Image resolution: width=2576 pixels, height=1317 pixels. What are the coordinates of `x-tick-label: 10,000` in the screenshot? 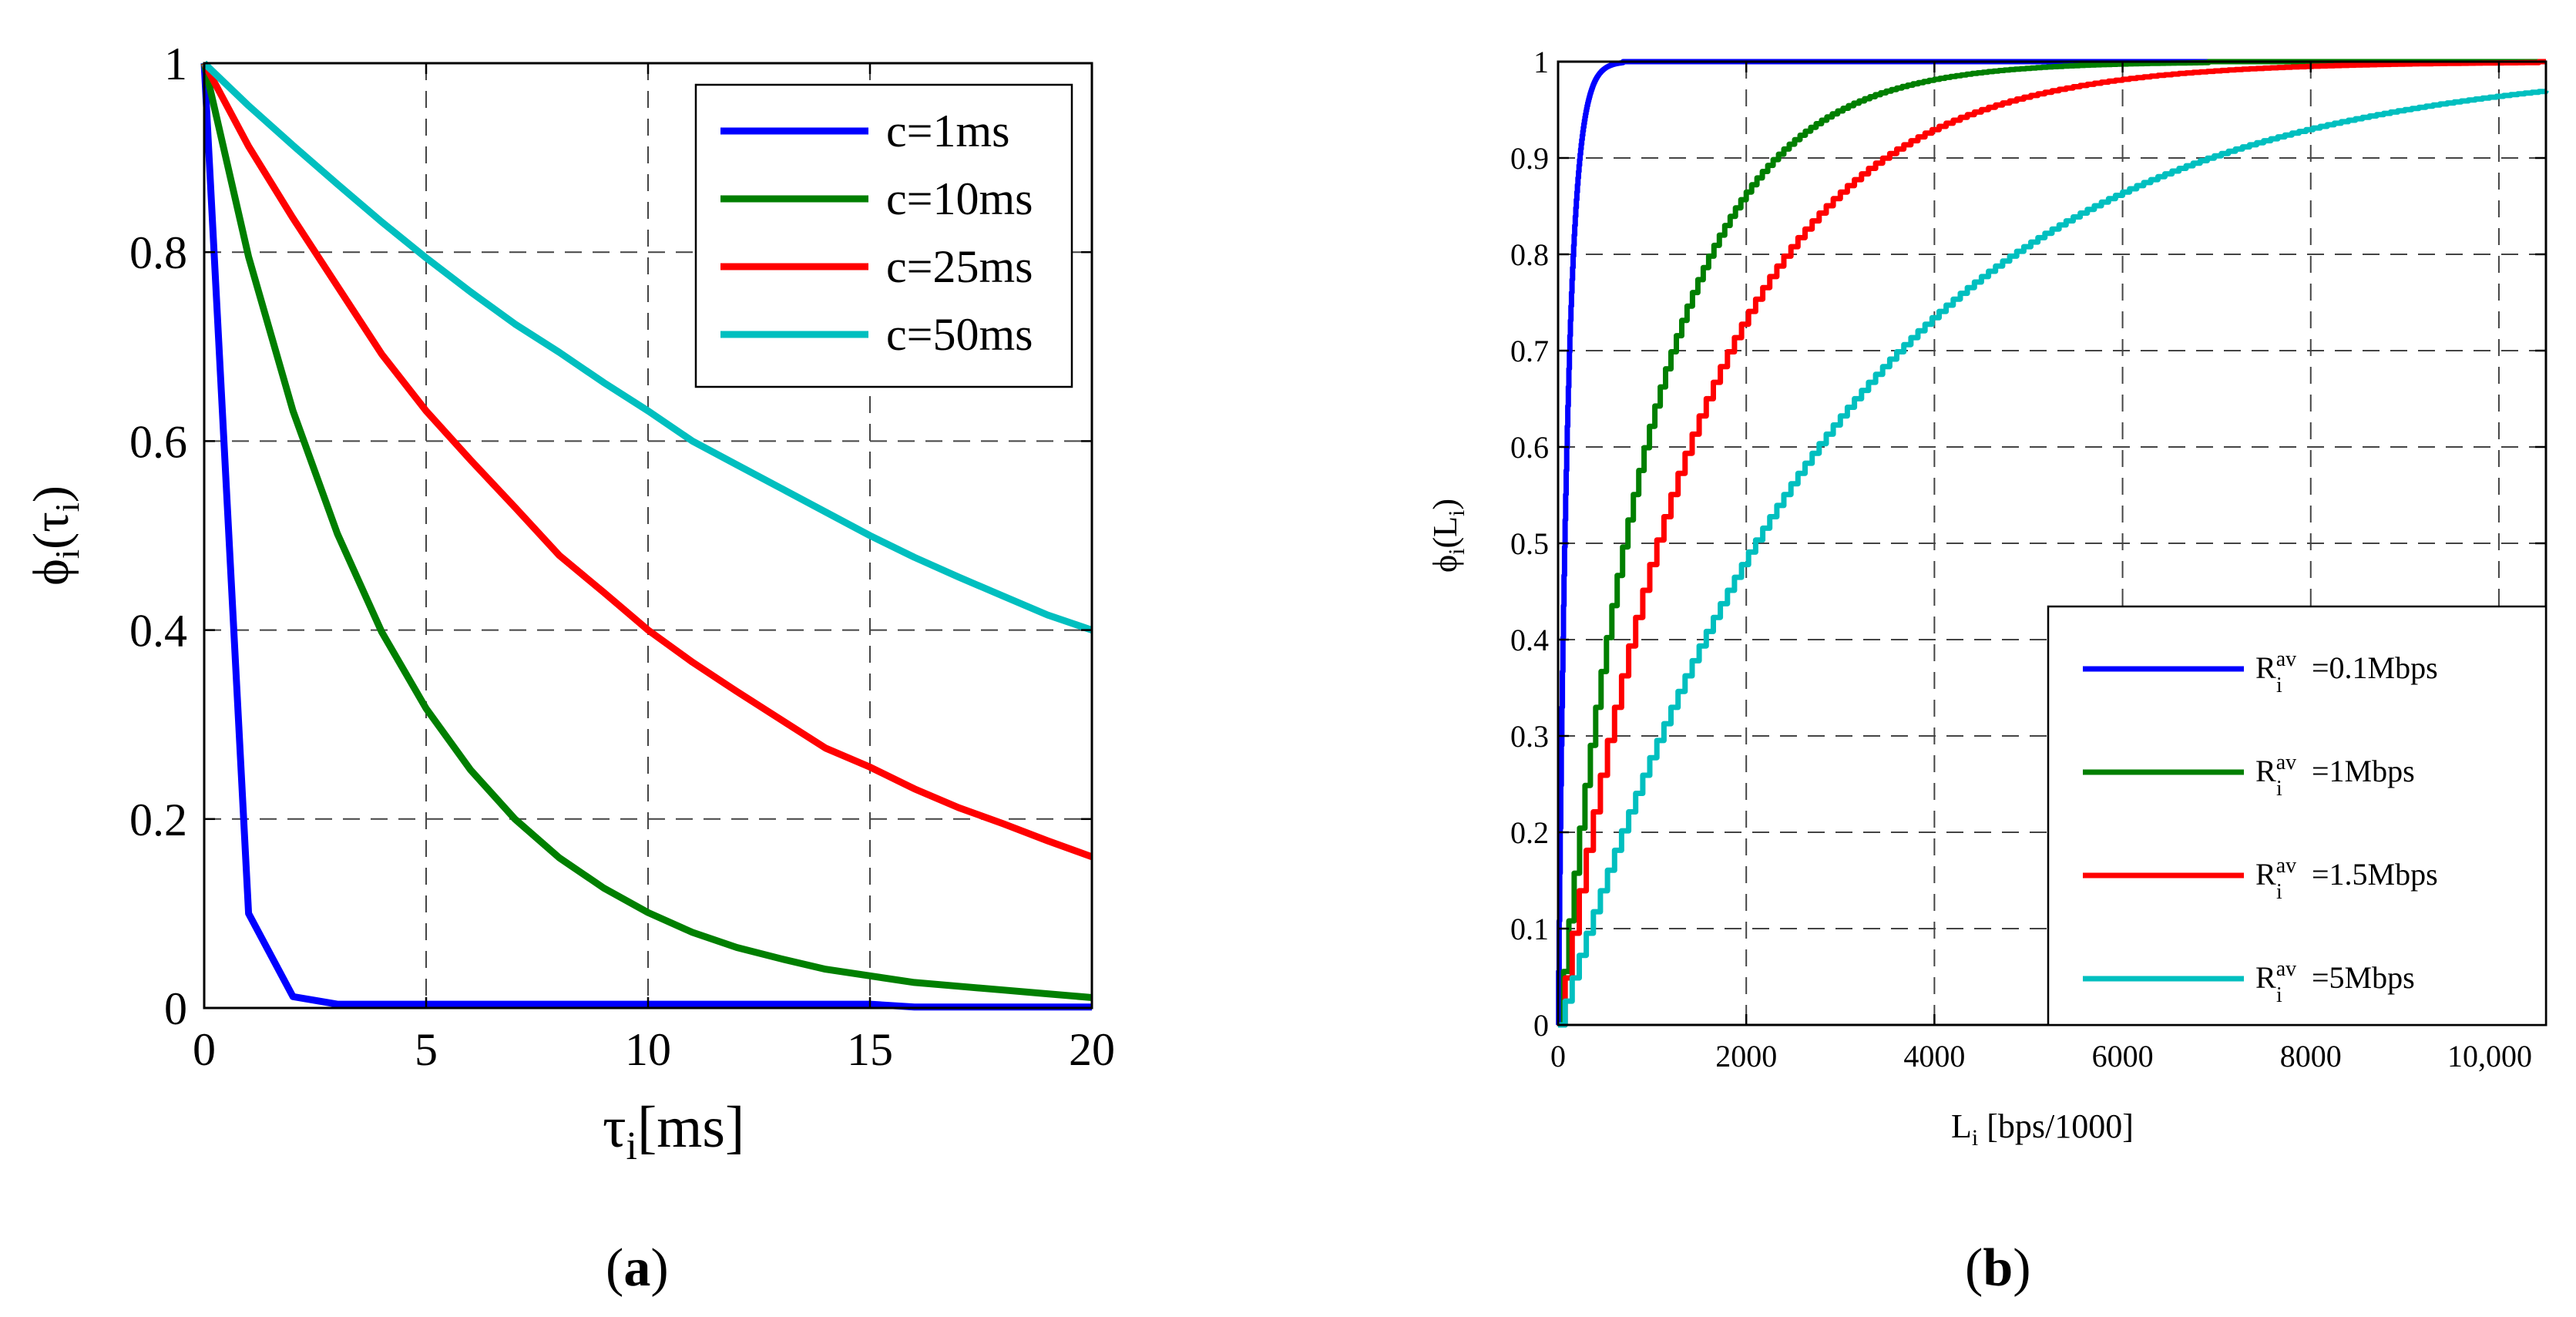 It's located at (2489, 1056).